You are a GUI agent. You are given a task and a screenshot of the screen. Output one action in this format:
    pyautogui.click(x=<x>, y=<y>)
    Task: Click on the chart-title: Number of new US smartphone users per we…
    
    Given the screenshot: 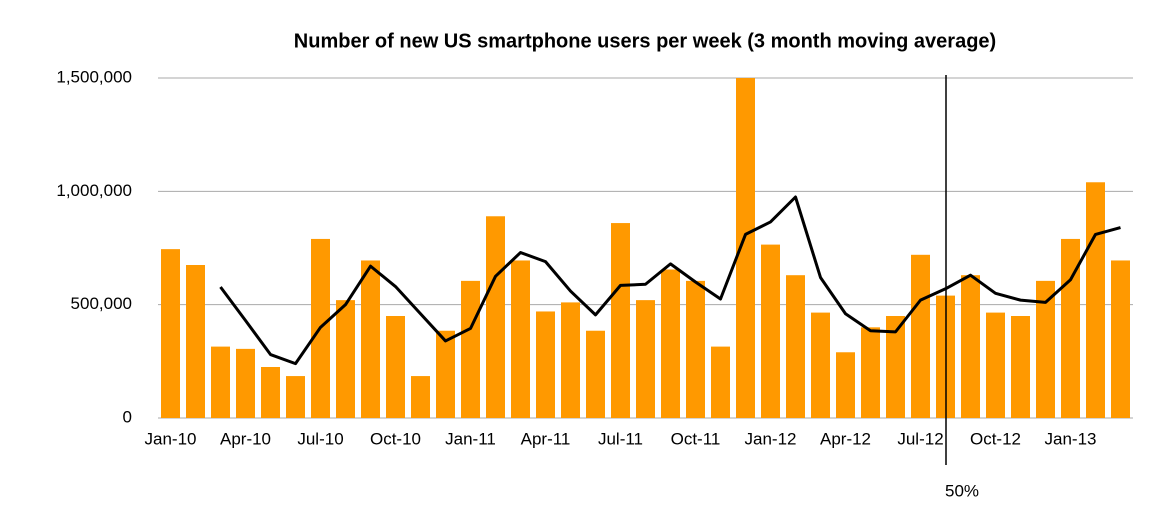 What is the action you would take?
    pyautogui.click(x=645, y=41)
    